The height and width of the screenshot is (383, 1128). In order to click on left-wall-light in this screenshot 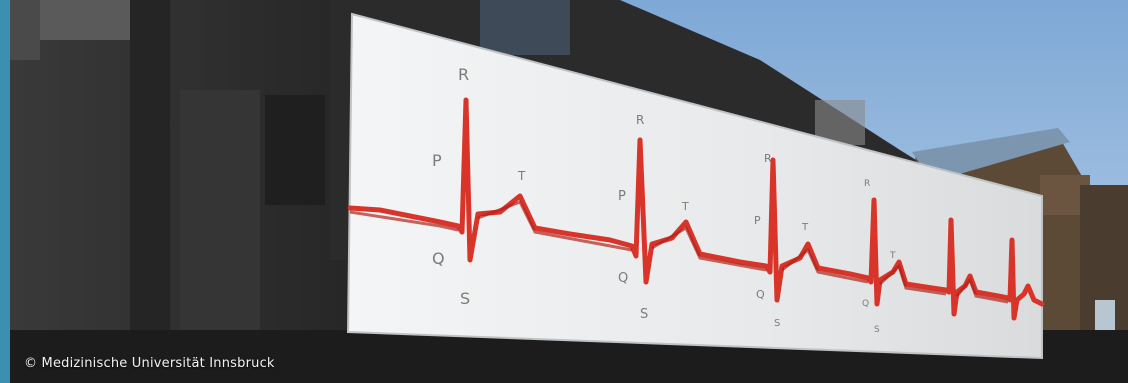, I will do `click(85, 20)`.